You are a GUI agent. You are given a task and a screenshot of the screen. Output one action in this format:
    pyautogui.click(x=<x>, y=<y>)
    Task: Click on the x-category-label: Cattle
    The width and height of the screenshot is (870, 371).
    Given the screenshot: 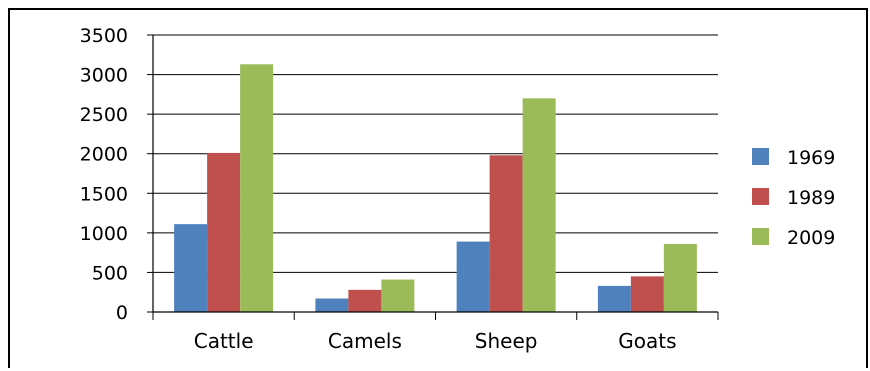 What is the action you would take?
    pyautogui.click(x=224, y=341)
    